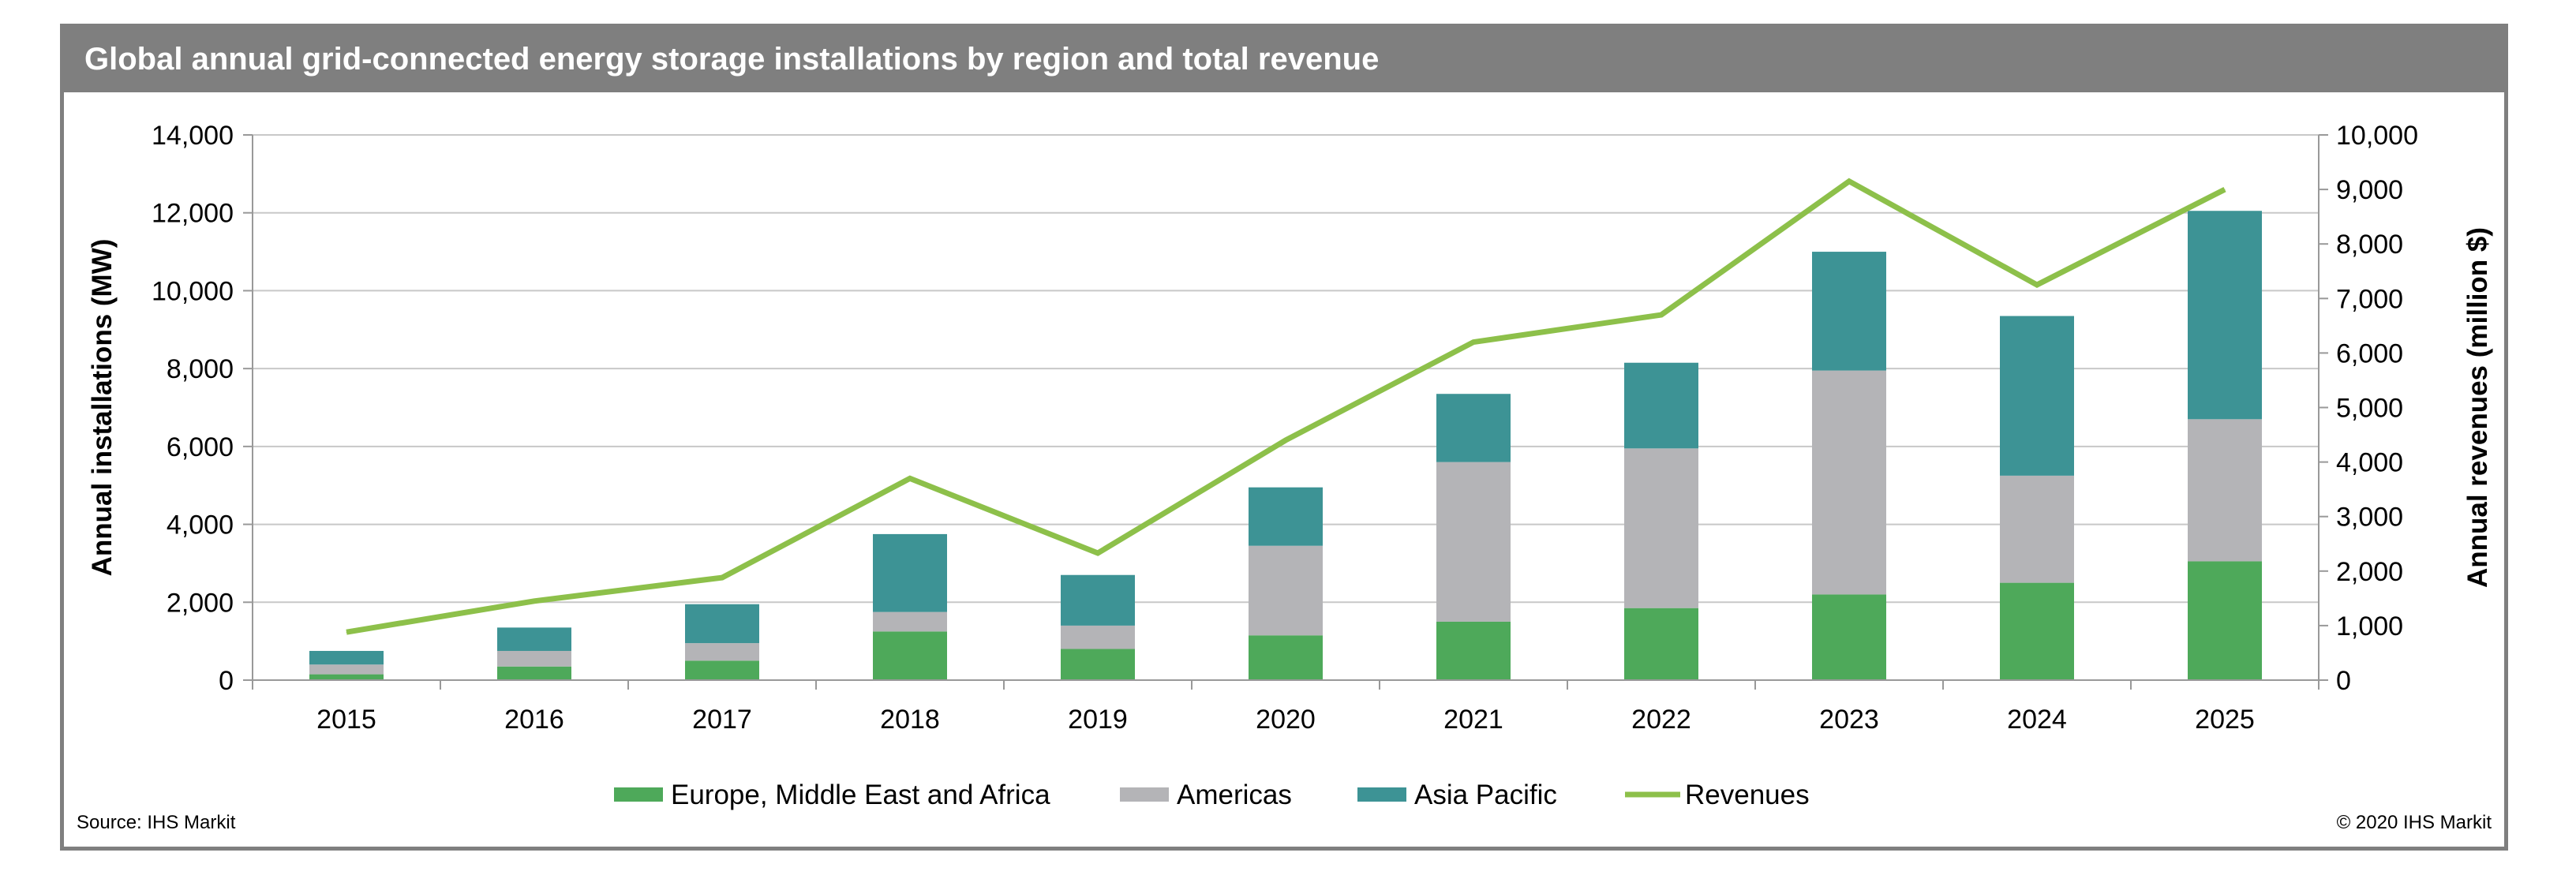 This screenshot has width=2576, height=890. What do you see at coordinates (1234, 795) in the screenshot?
I see `legend-label: Americas` at bounding box center [1234, 795].